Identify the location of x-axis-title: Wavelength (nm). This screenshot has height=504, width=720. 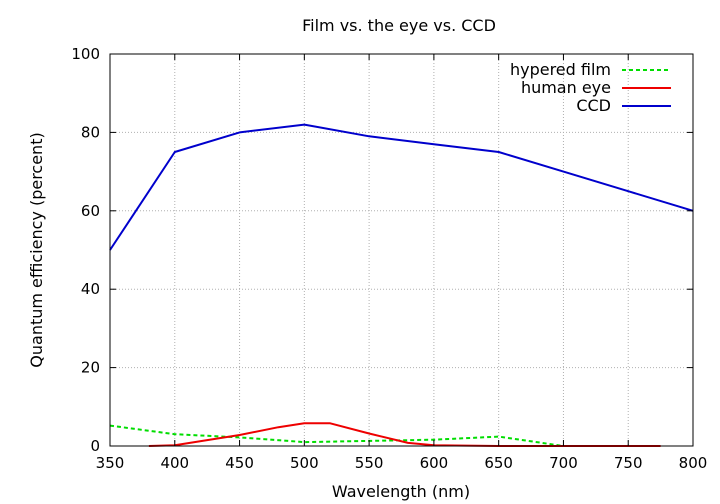
(401, 491).